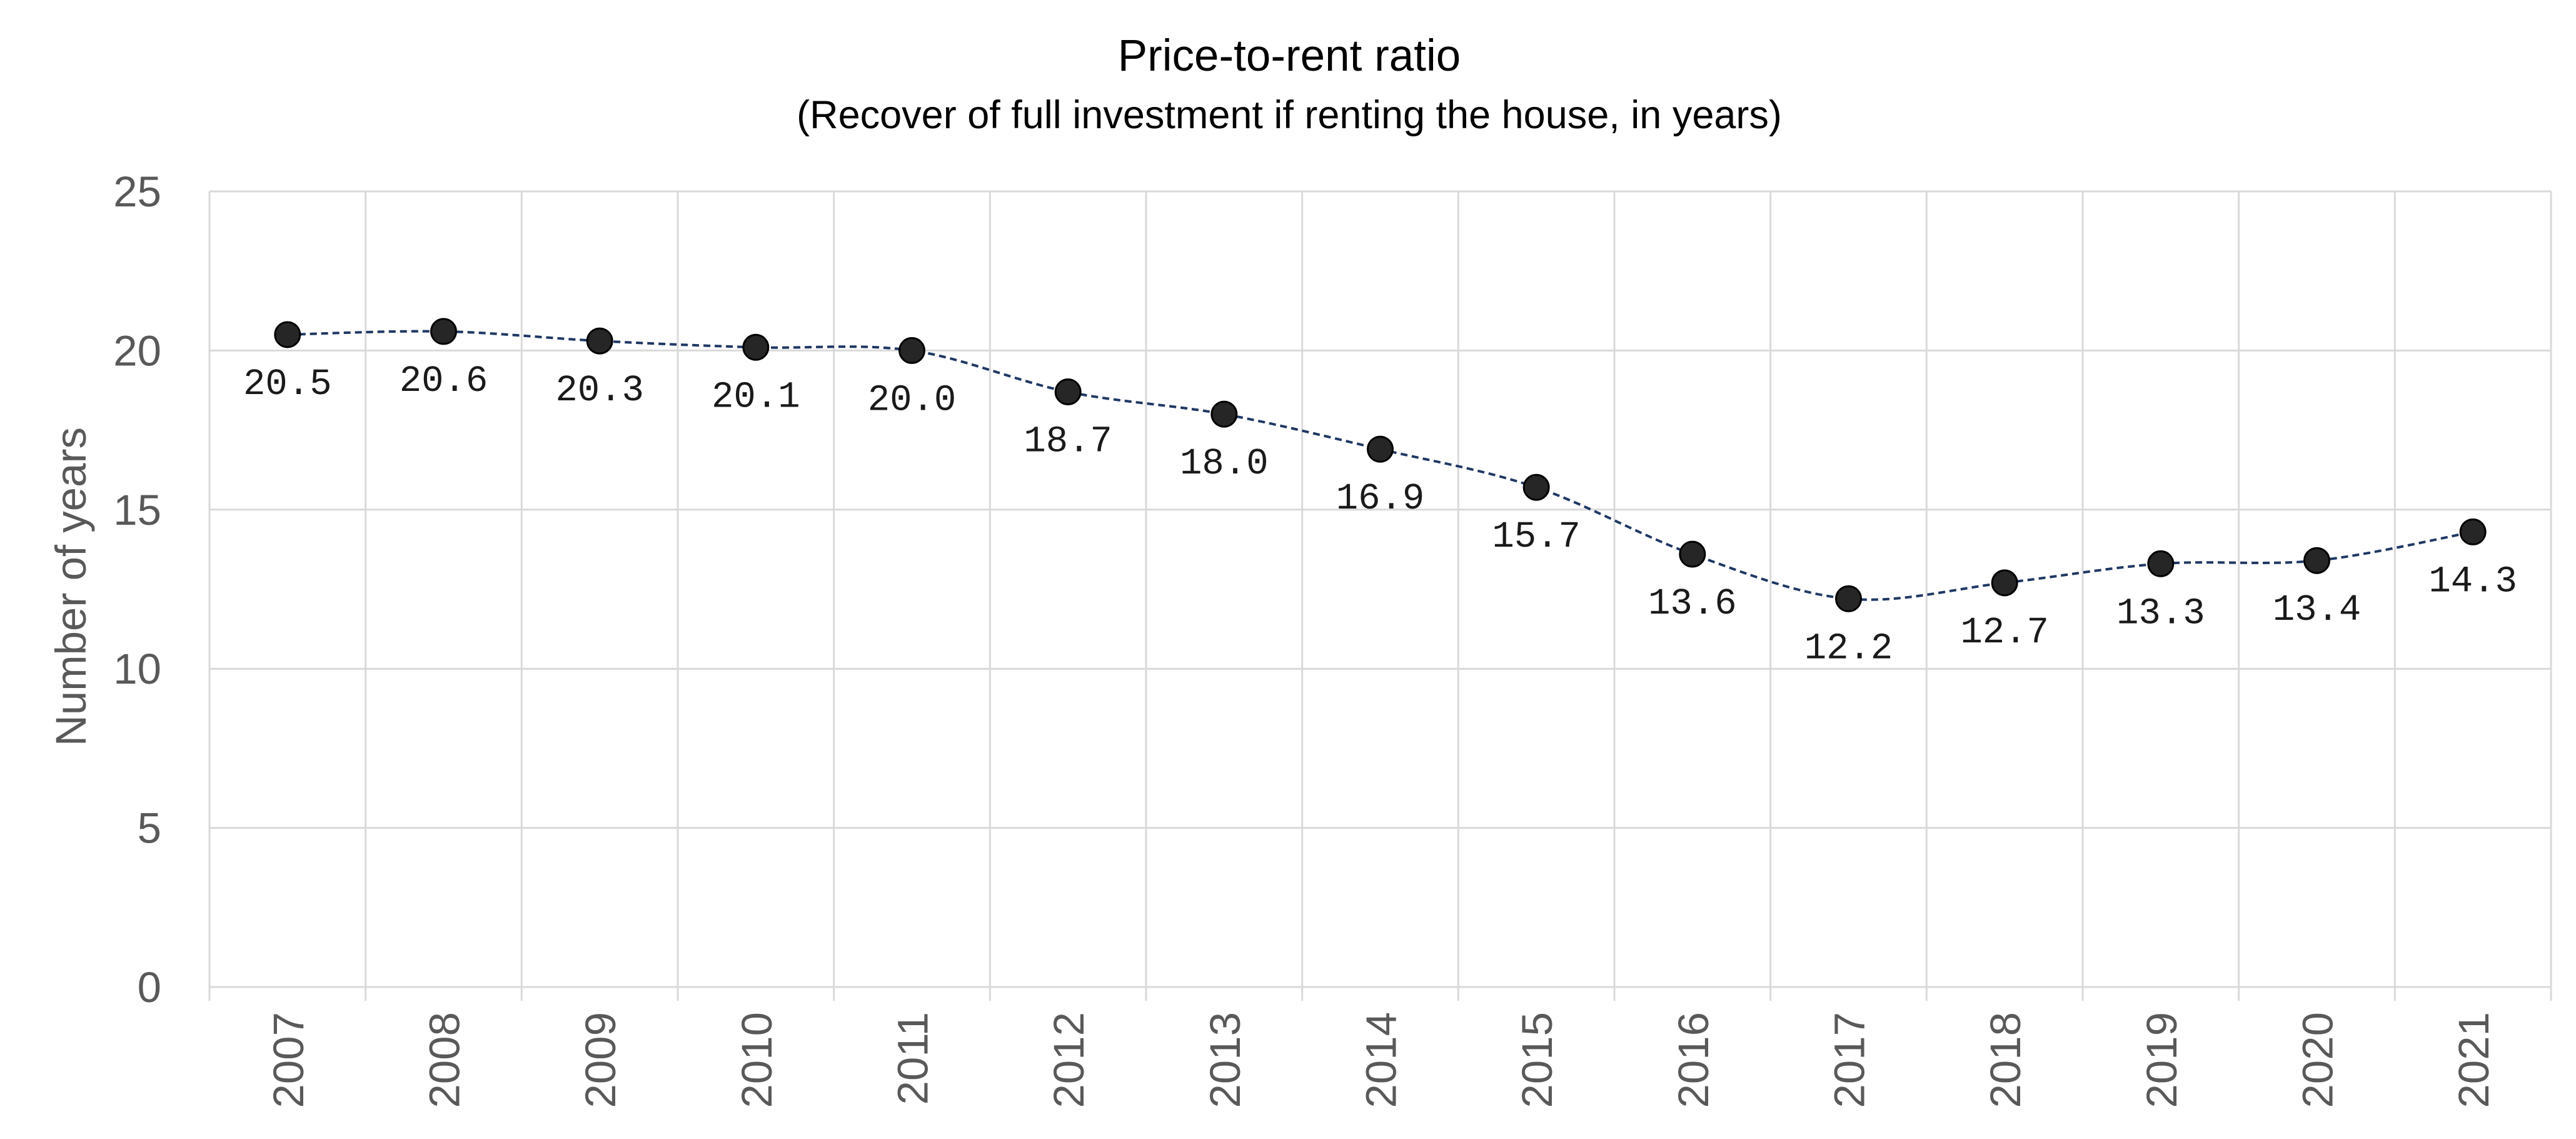 The width and height of the screenshot is (2576, 1139). I want to click on data-label: 16.9, so click(1380, 499).